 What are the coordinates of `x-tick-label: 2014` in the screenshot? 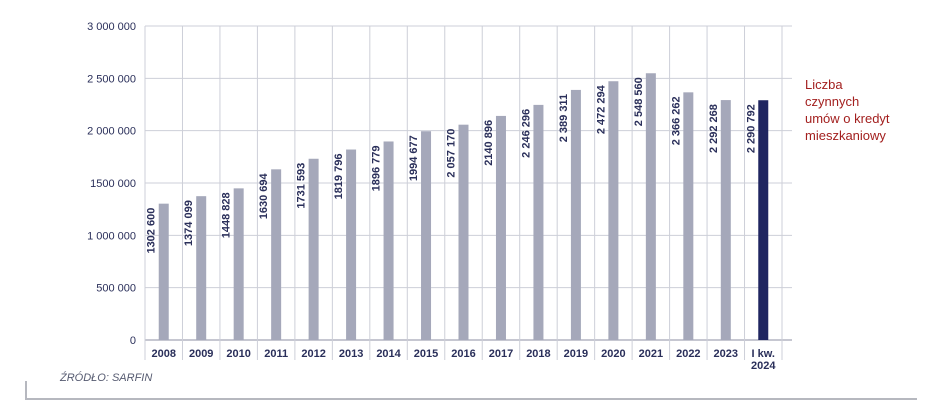 It's located at (388, 354).